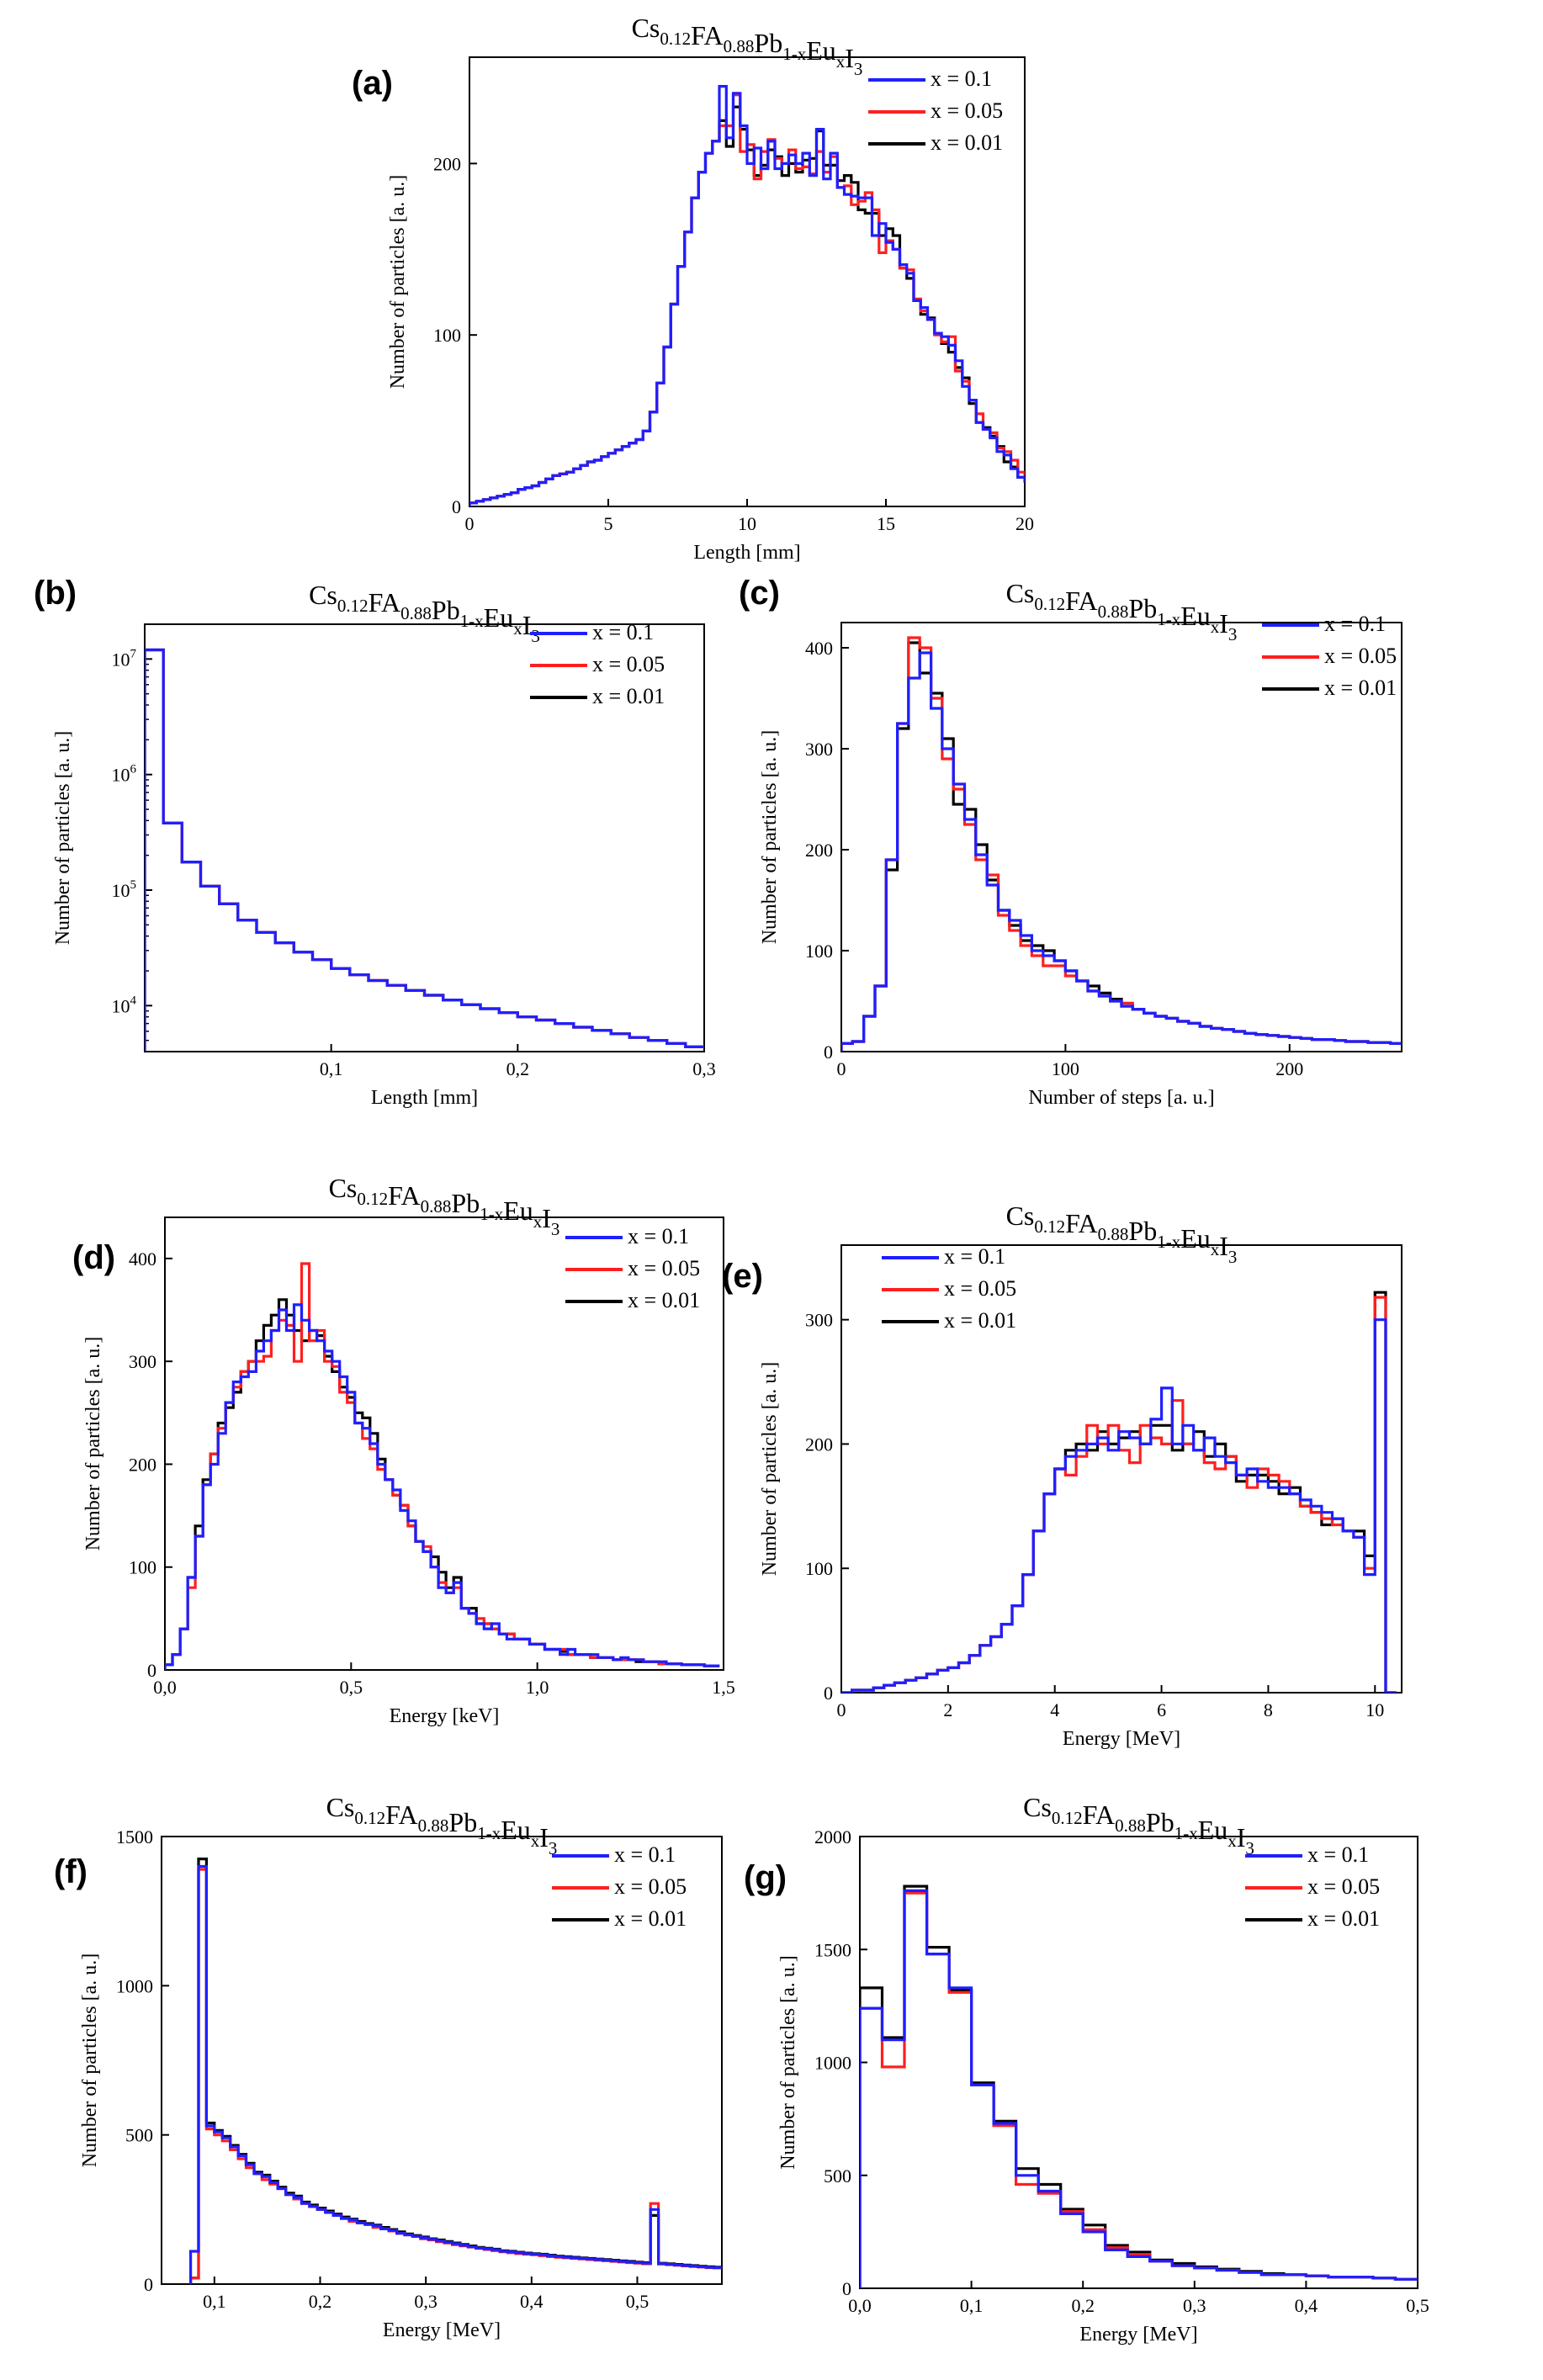 Image resolution: width=1543 pixels, height=2380 pixels. Describe the element at coordinates (1241, 1837) in the screenshot. I see `title-part: I` at that location.